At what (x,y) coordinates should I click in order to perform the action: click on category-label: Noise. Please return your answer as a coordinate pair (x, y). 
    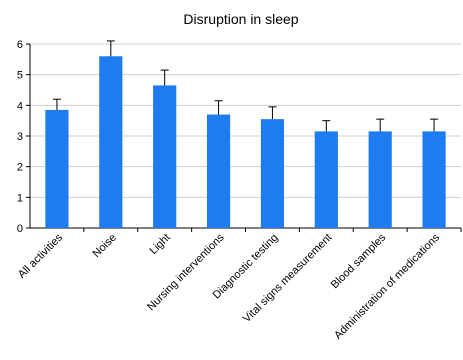
    Looking at the image, I should click on (105, 246).